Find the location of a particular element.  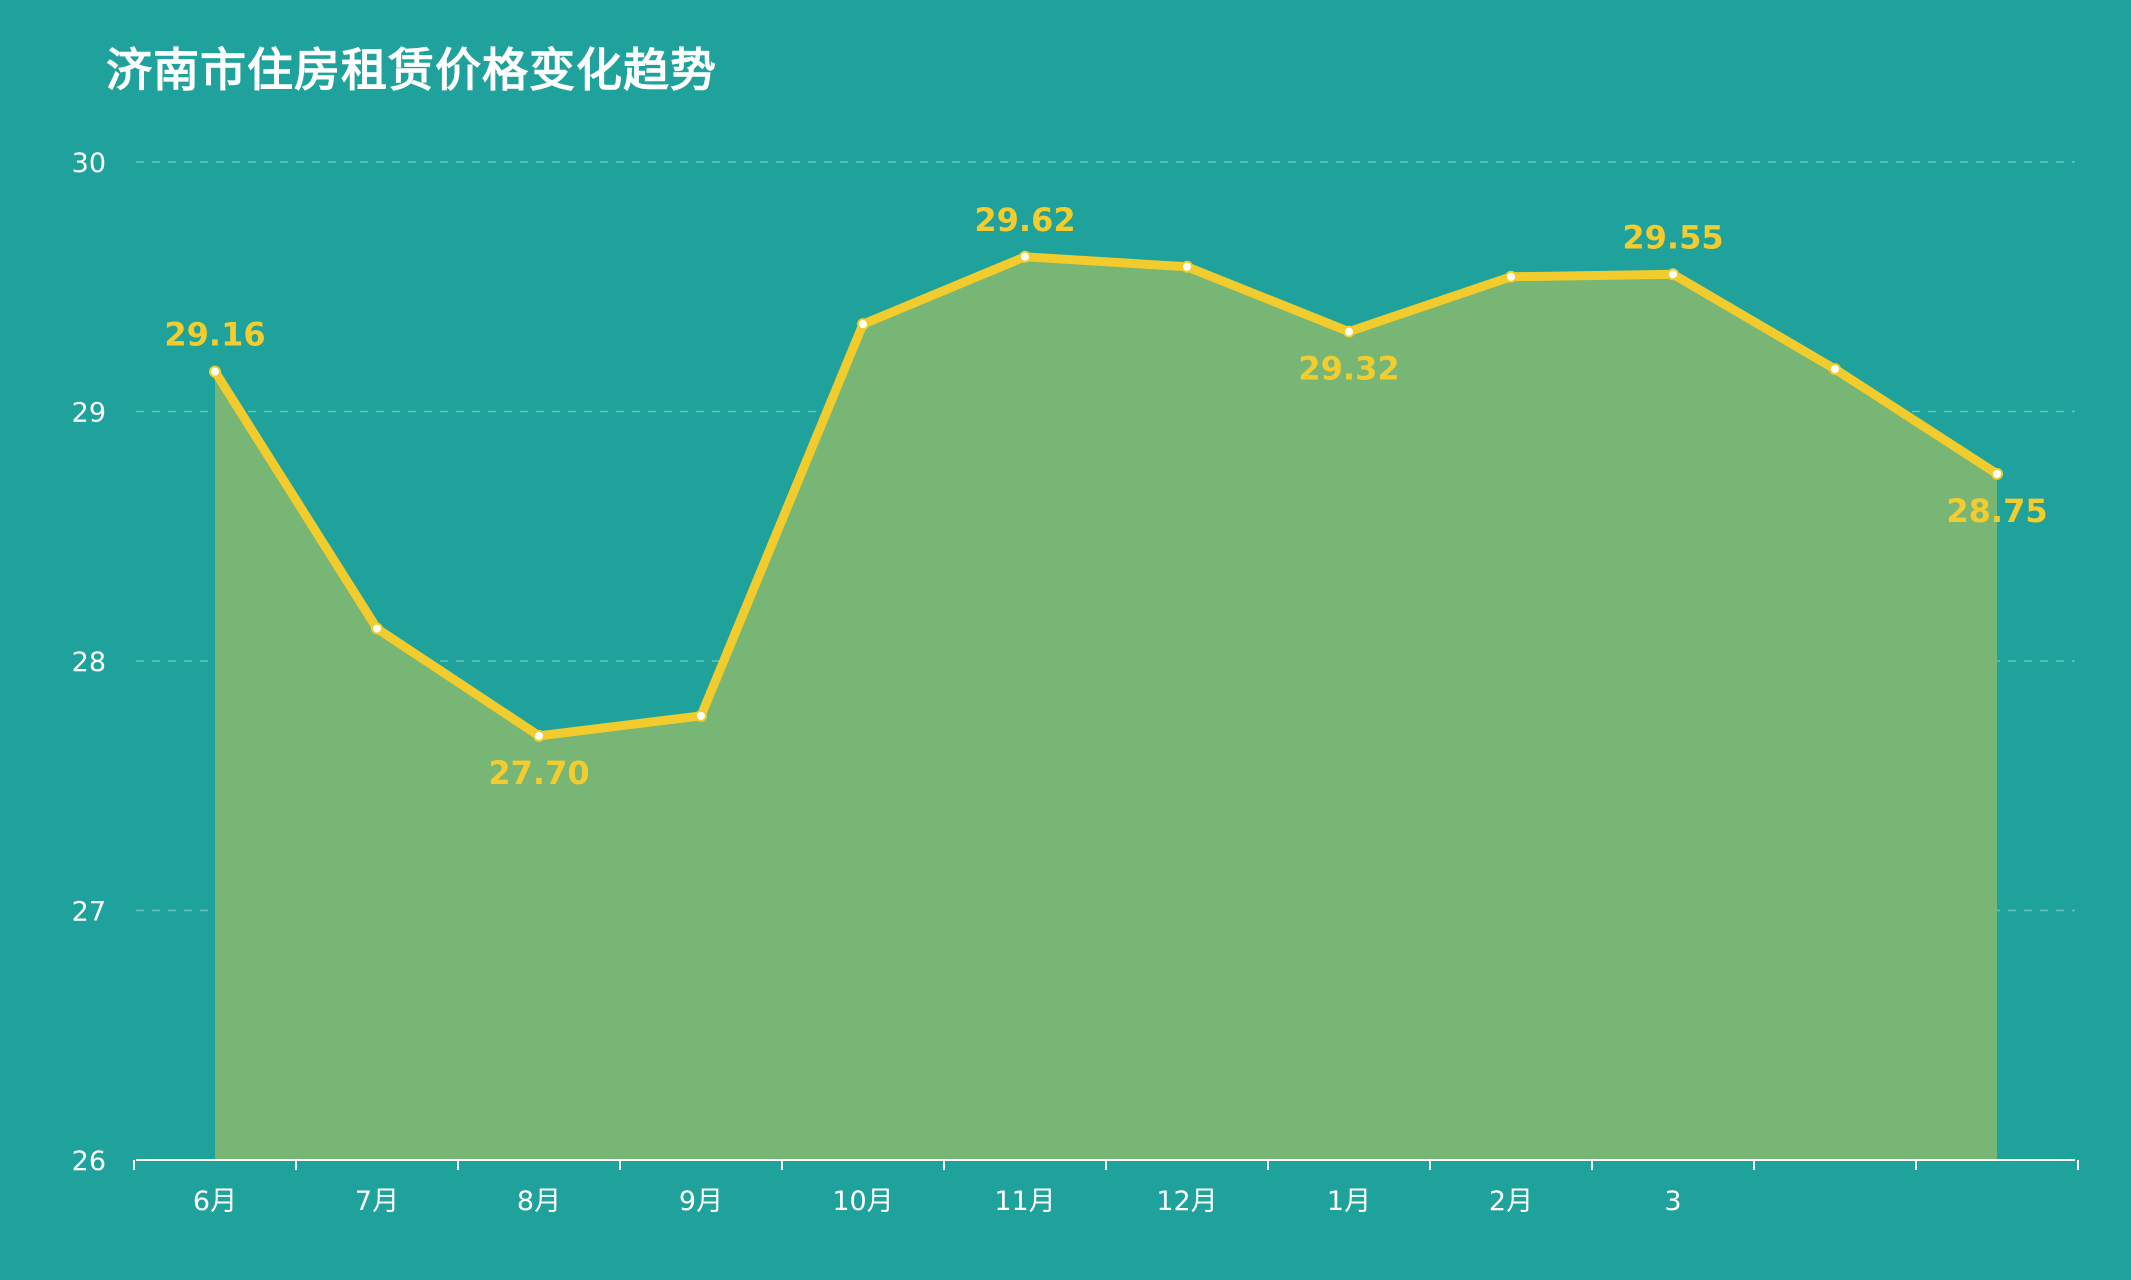

chart-title: 济南市住房租赁价格变化趋势 is located at coordinates (411, 70).